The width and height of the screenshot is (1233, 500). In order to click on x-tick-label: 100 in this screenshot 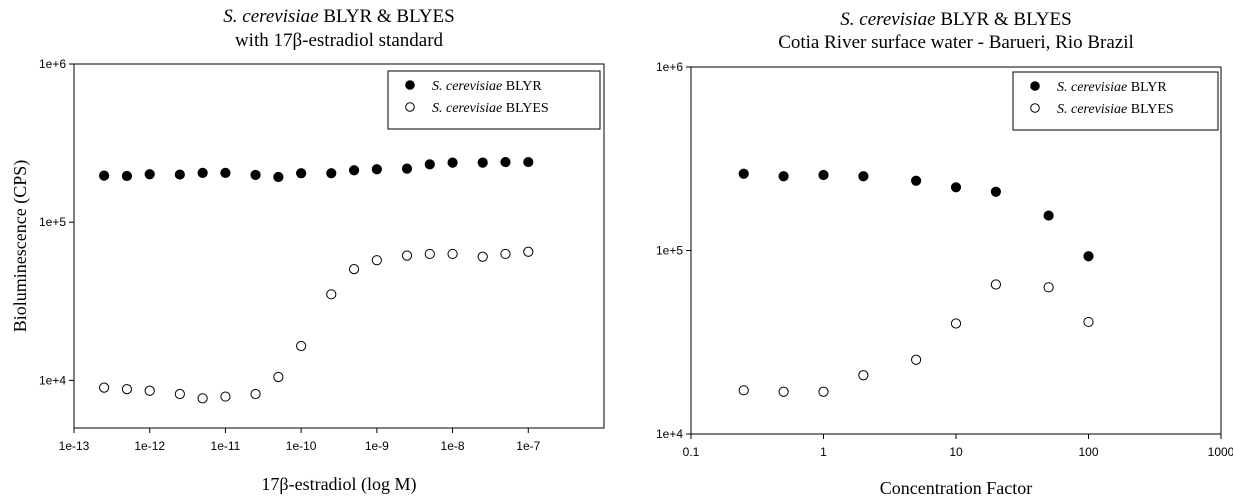, I will do `click(1088, 452)`.